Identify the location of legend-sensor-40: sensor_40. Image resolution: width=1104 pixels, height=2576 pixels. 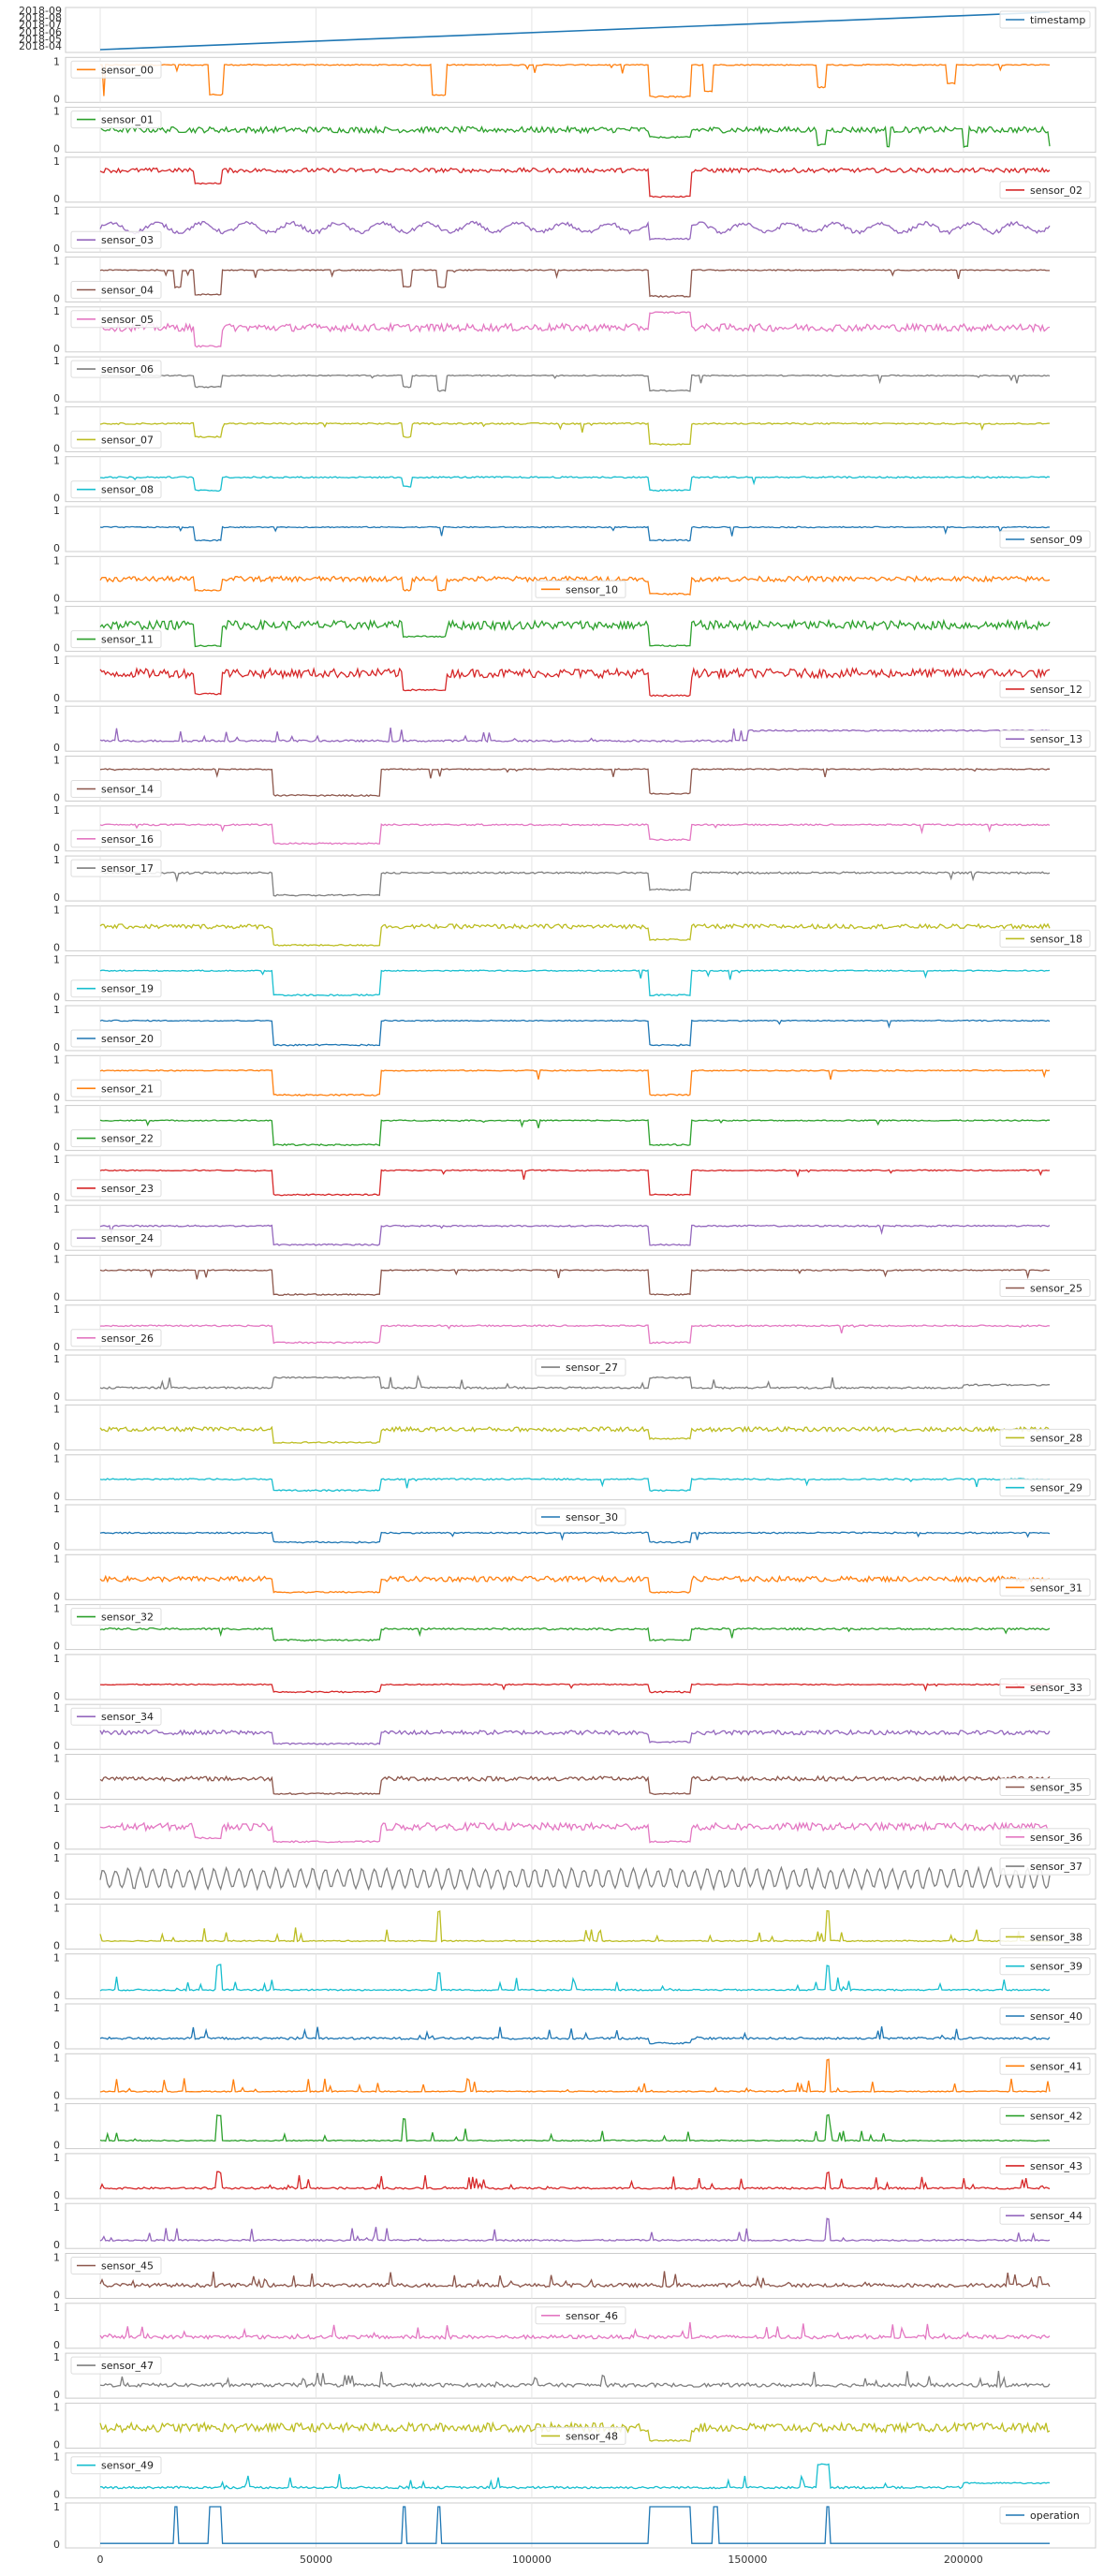
(1045, 2016).